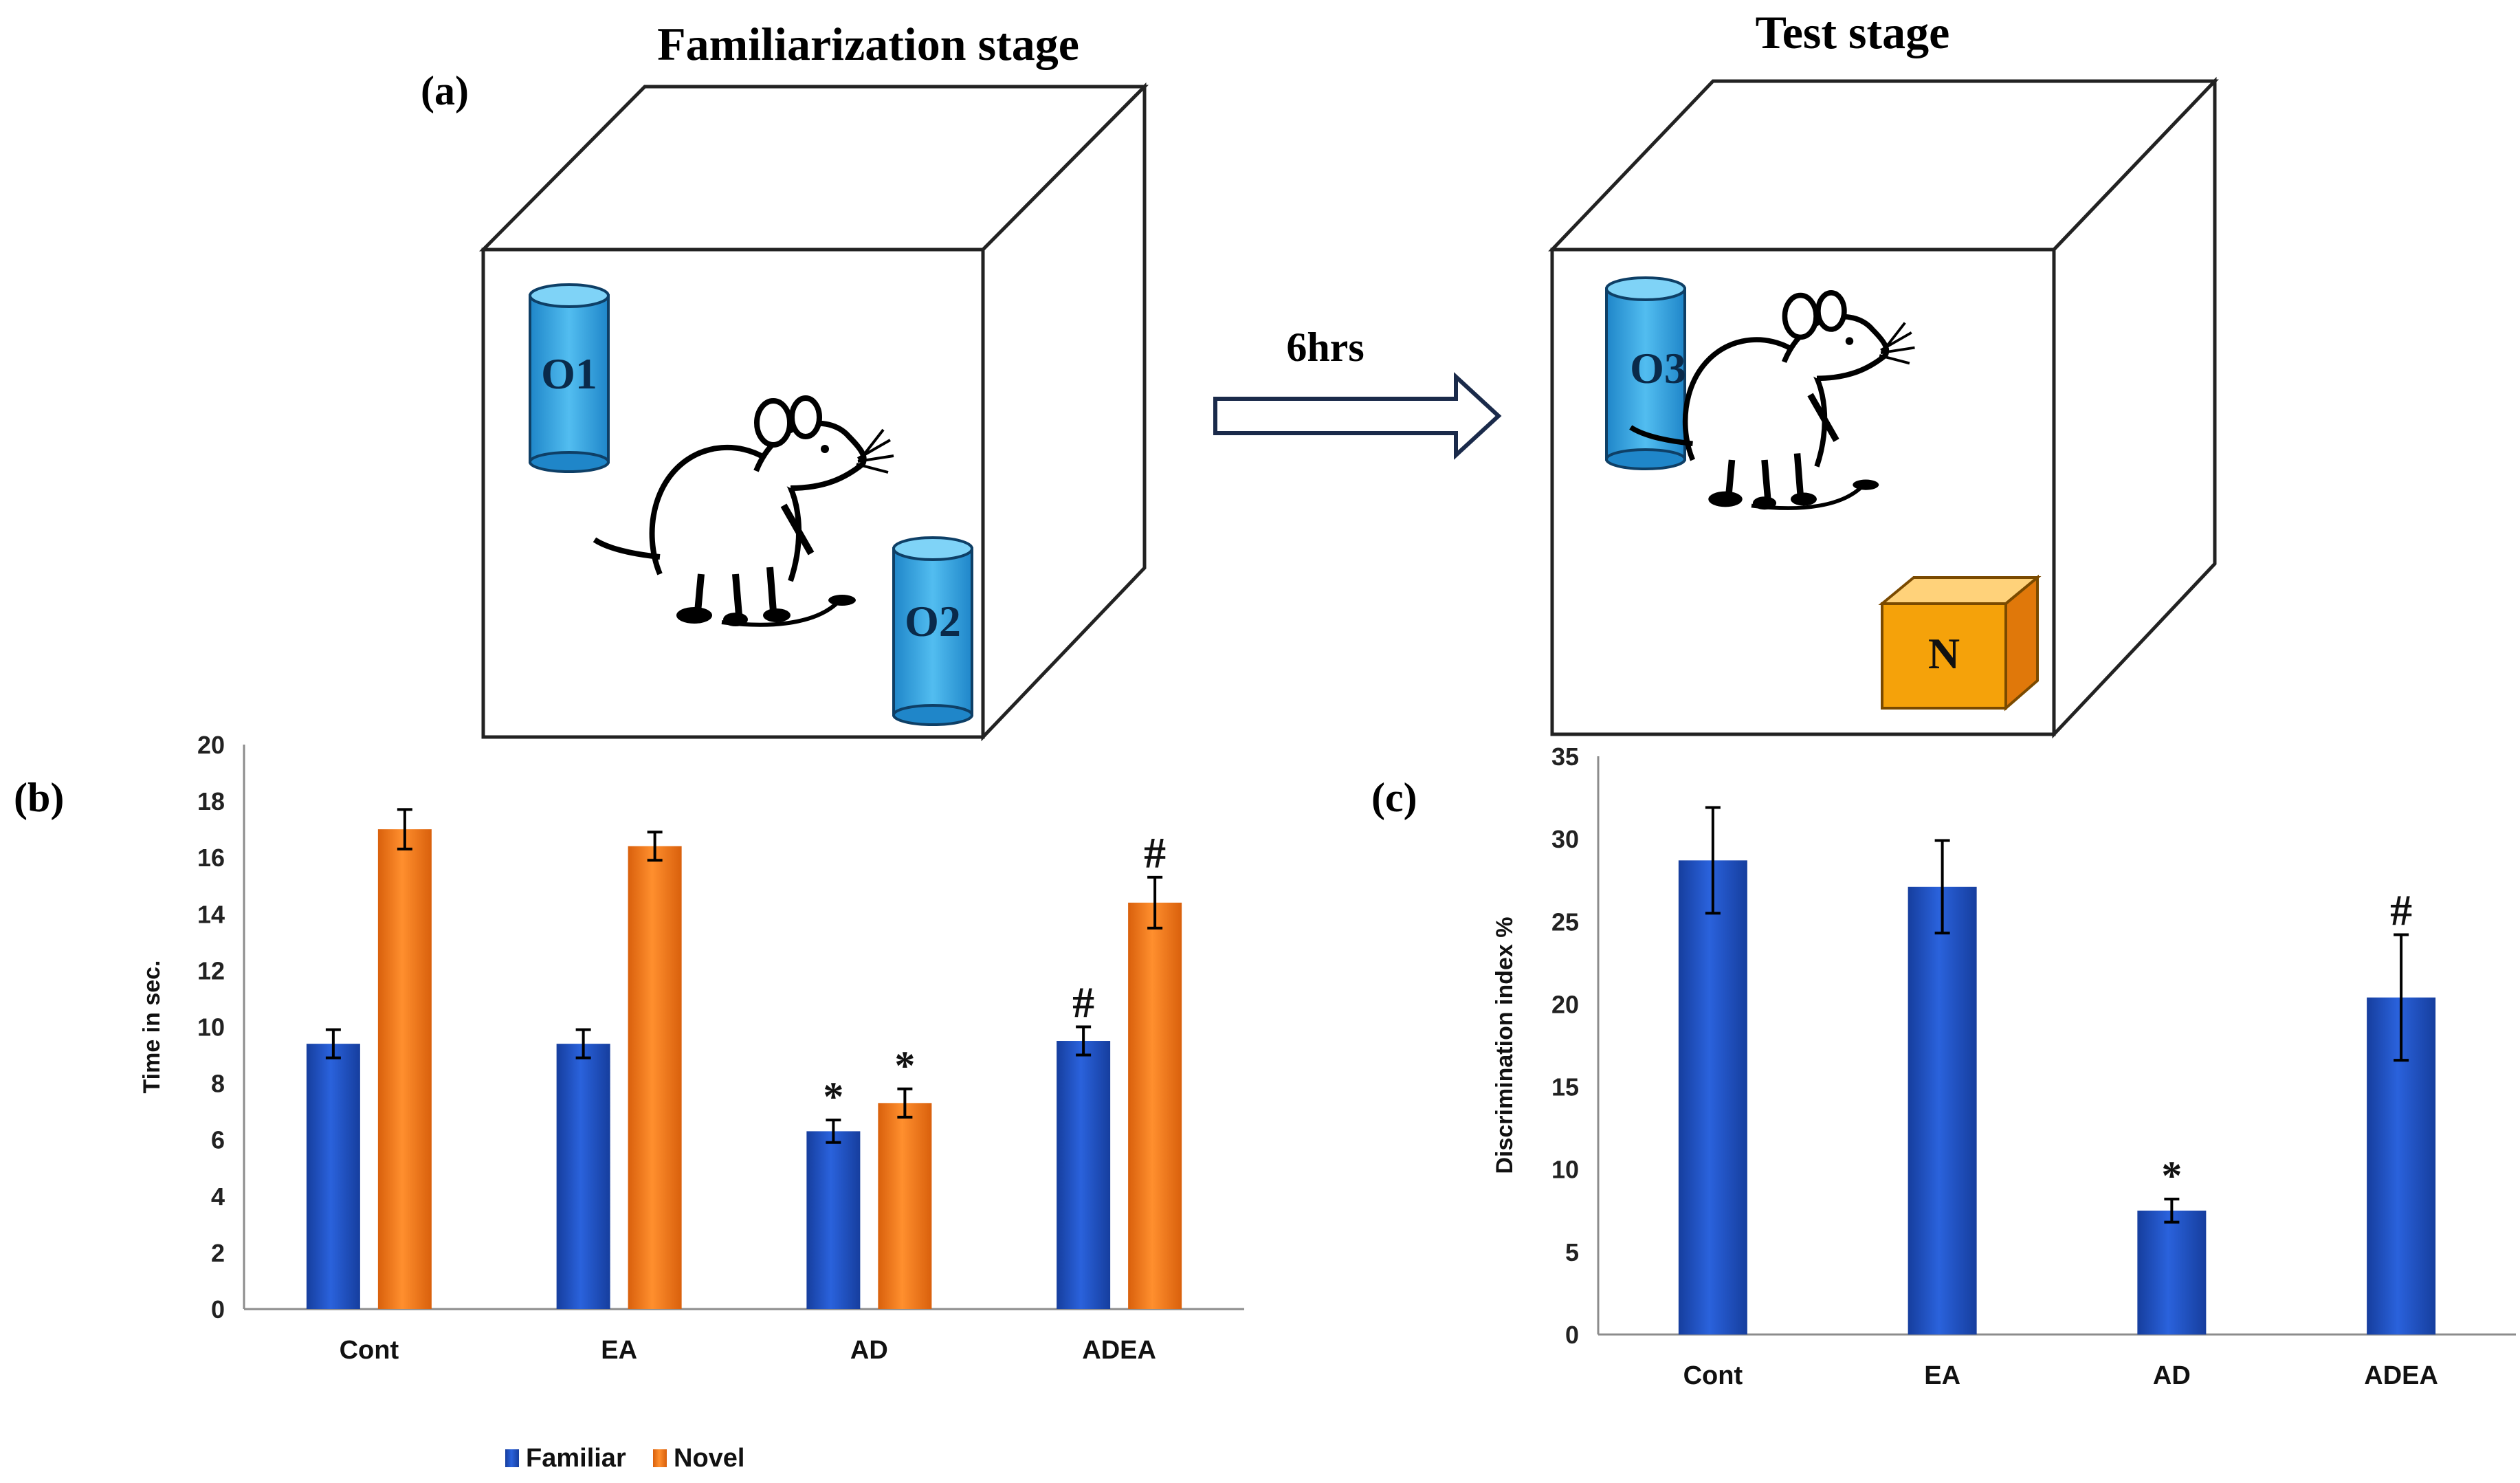 This screenshot has height=1483, width=2520. I want to click on y-axis-title: Time in sec., so click(152, 1026).